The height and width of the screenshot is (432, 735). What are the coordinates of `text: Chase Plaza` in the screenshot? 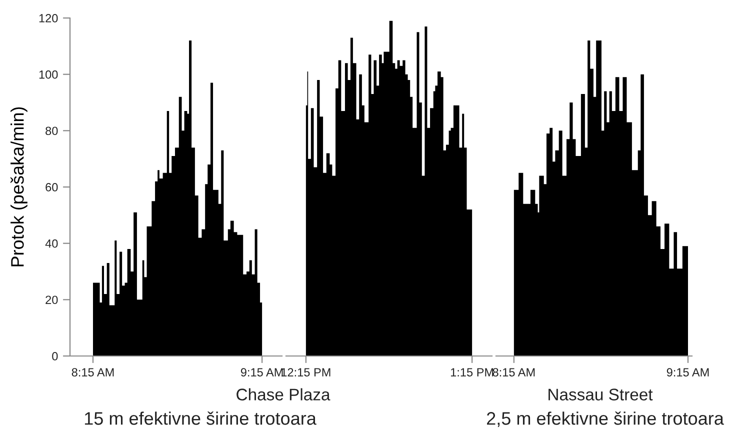 It's located at (283, 394).